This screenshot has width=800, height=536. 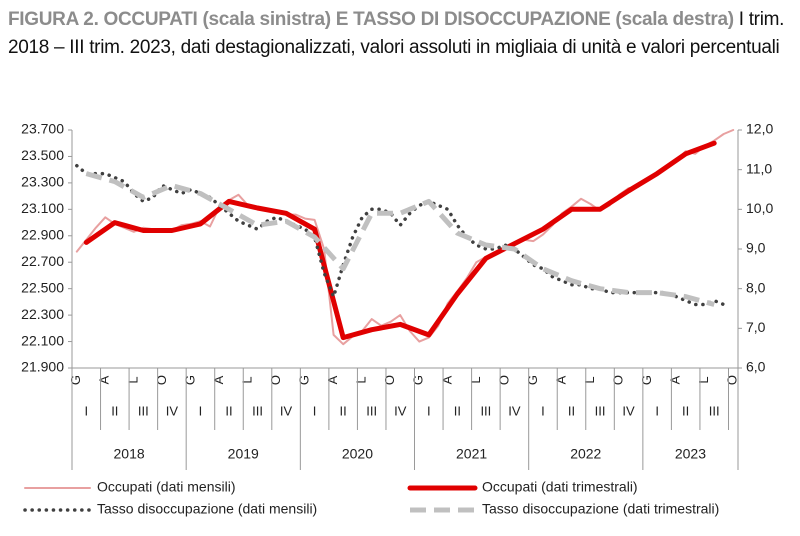 I want to click on legend-label: Tasso disoccupazione (dati mensili), so click(x=207, y=509).